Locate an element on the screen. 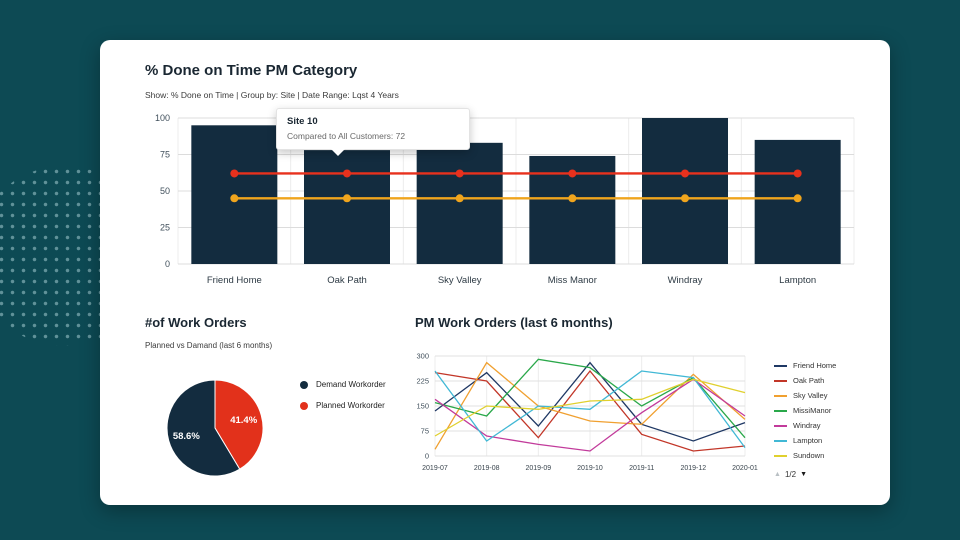 This screenshot has width=960, height=540. svg-text: Friend Home is located at coordinates (234, 280).